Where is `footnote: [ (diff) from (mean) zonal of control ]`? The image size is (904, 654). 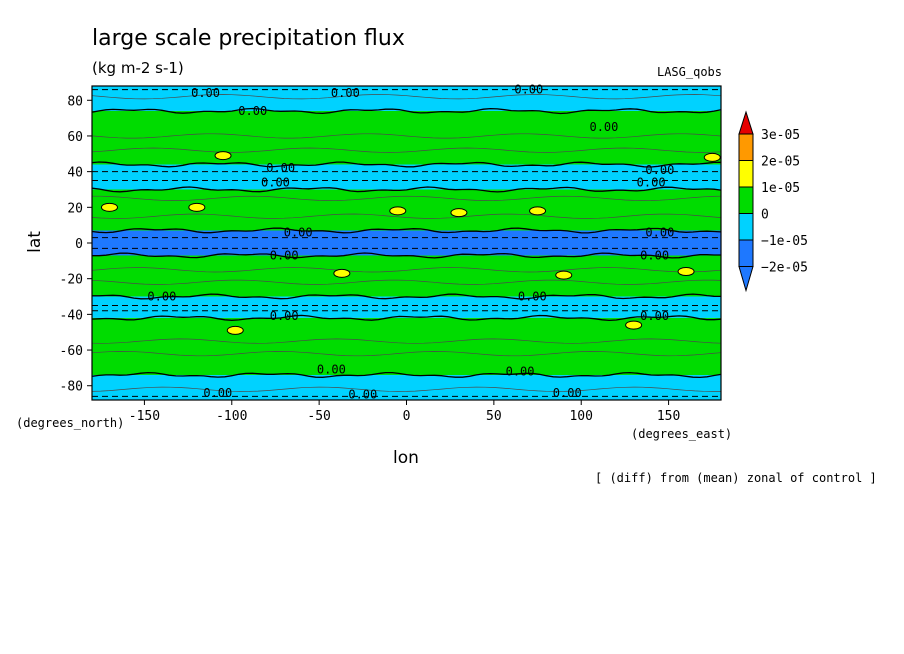 footnote: [ (diff) from (mean) zonal of control ] is located at coordinates (736, 478).